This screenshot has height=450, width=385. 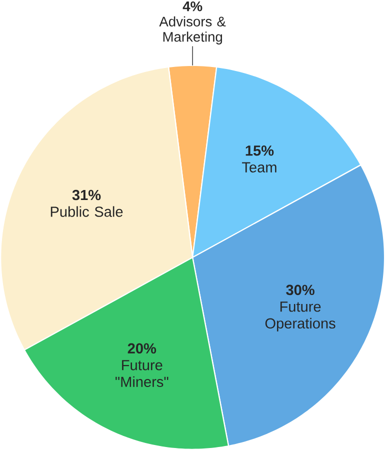 I want to click on slice-label: Future Operations, so click(x=300, y=317).